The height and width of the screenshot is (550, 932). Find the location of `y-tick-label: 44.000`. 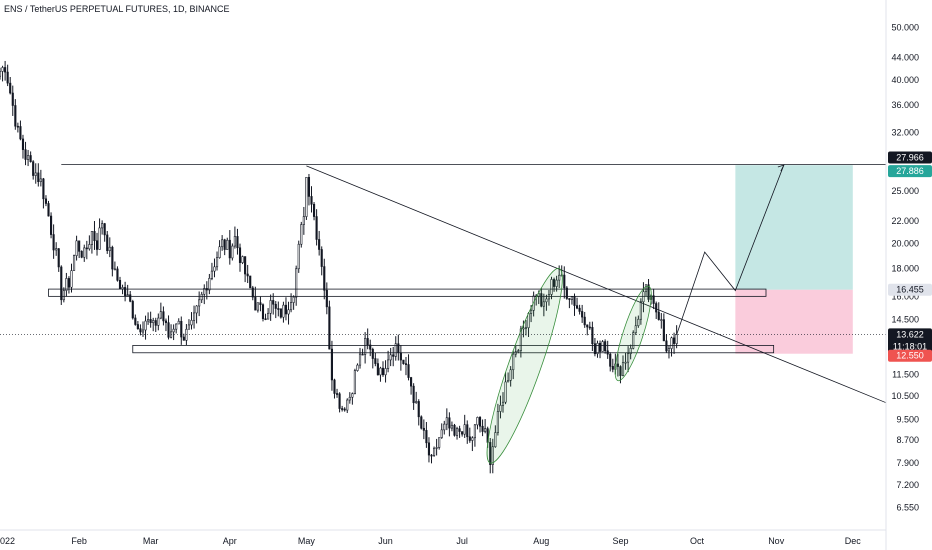

y-tick-label: 44.000 is located at coordinates (905, 57).